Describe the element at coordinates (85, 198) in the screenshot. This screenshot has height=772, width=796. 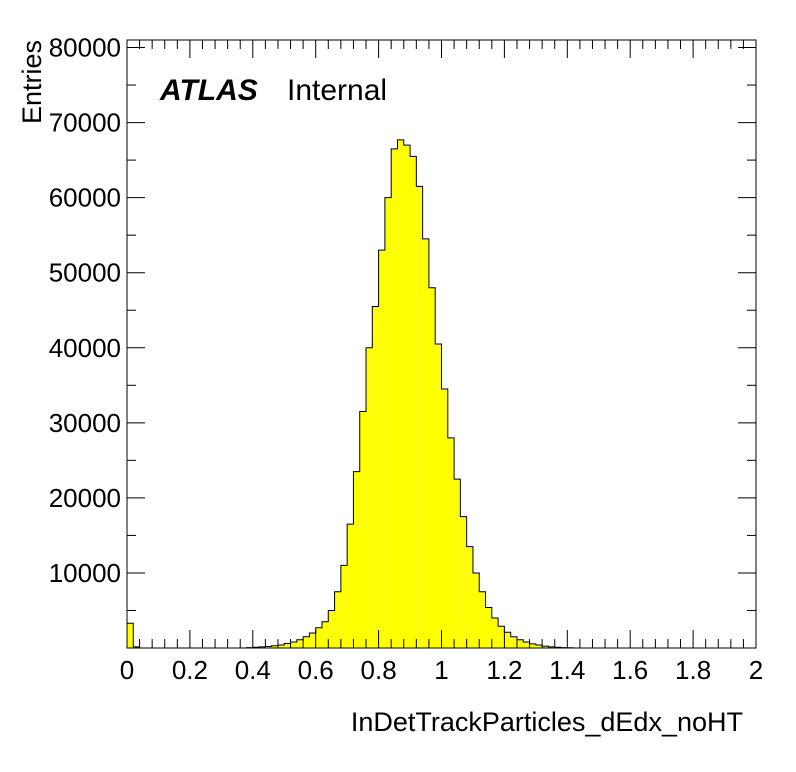
I see `y-tick-label: 60000` at that location.